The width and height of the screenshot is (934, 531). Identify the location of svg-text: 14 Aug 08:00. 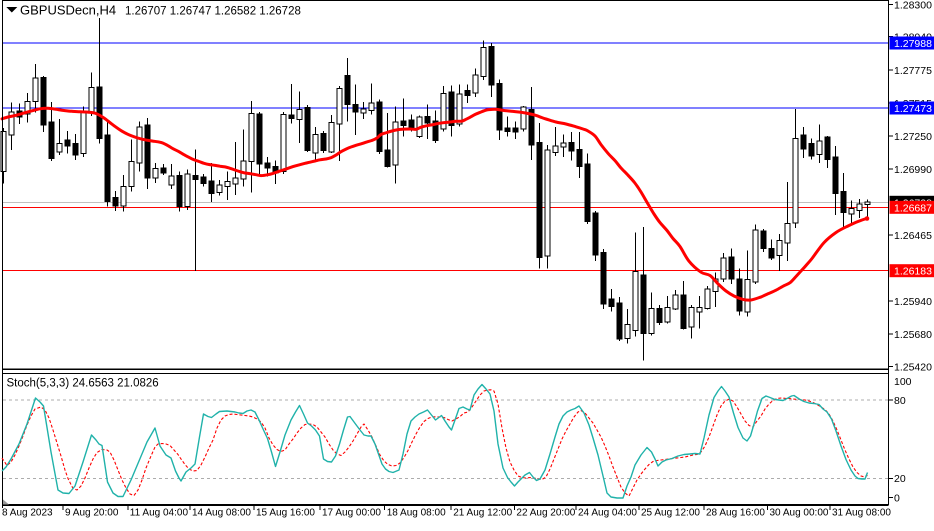
(221, 513).